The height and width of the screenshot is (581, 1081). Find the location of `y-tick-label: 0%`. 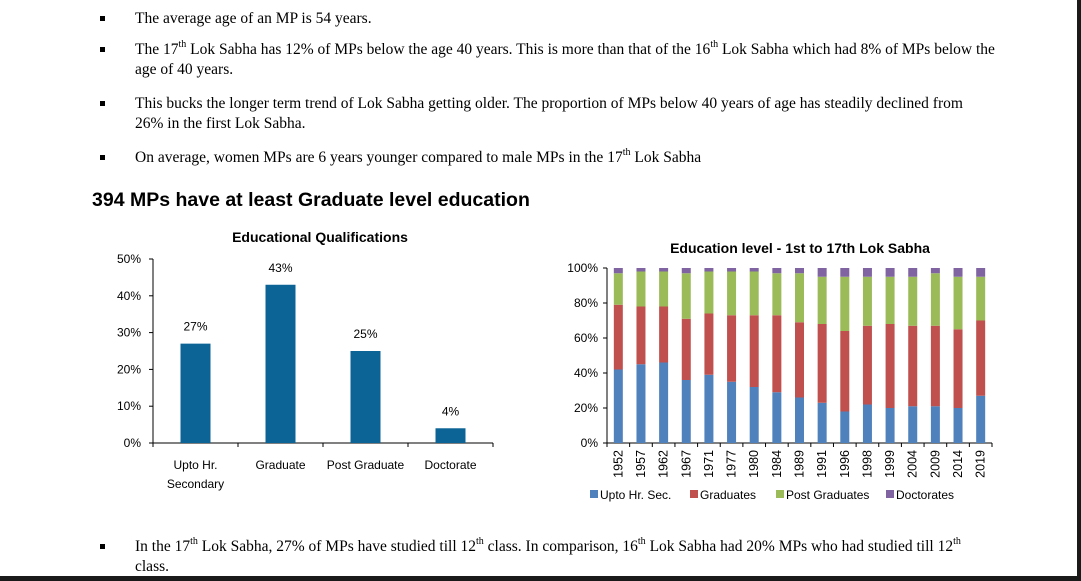

y-tick-label: 0% is located at coordinates (590, 443).